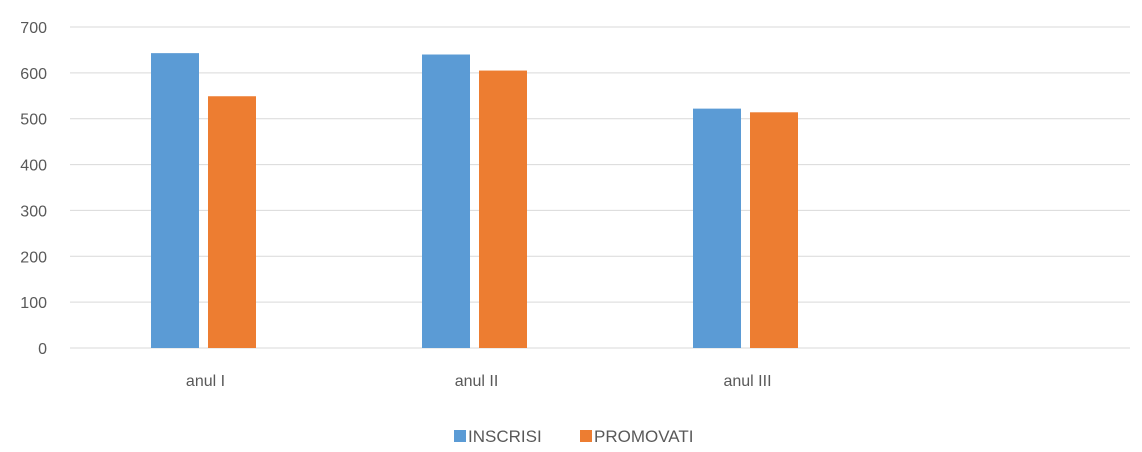  I want to click on y-tick-label: 100, so click(33, 303).